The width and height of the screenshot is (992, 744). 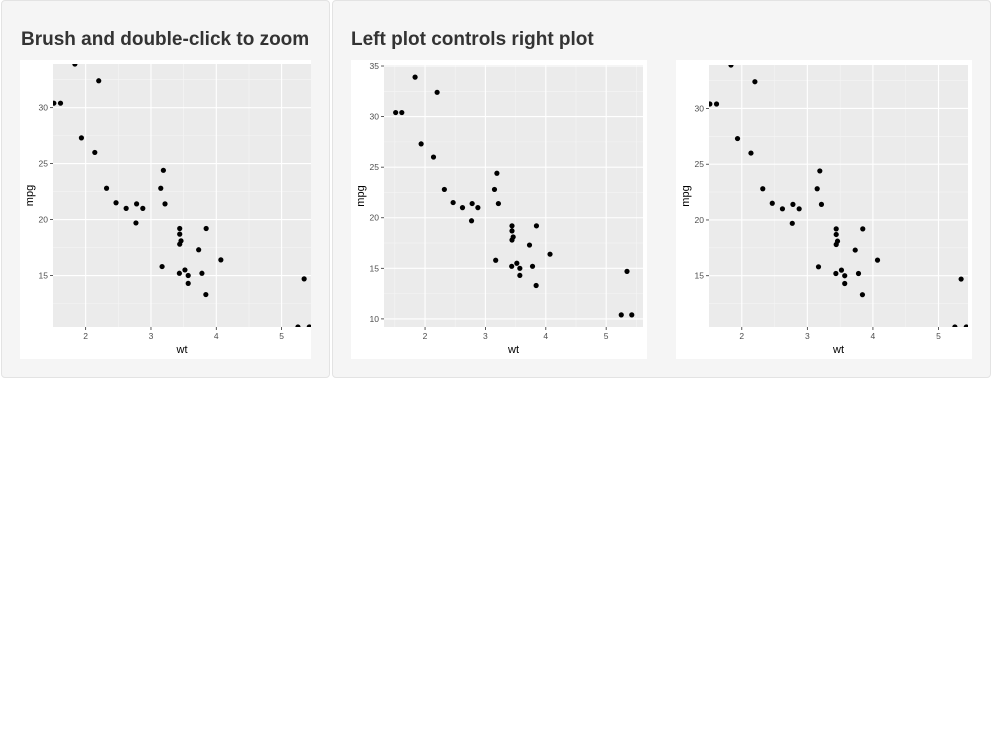 What do you see at coordinates (375, 268) in the screenshot?
I see `y-tick-label: 15` at bounding box center [375, 268].